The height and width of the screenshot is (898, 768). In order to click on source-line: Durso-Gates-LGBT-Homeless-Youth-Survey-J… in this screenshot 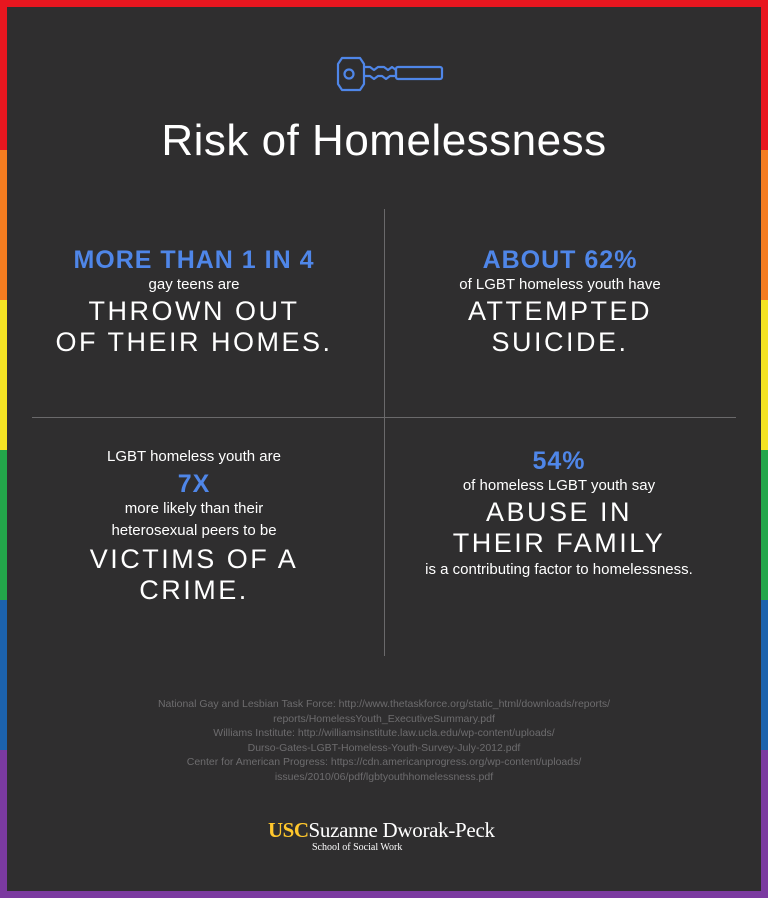, I will do `click(384, 747)`.